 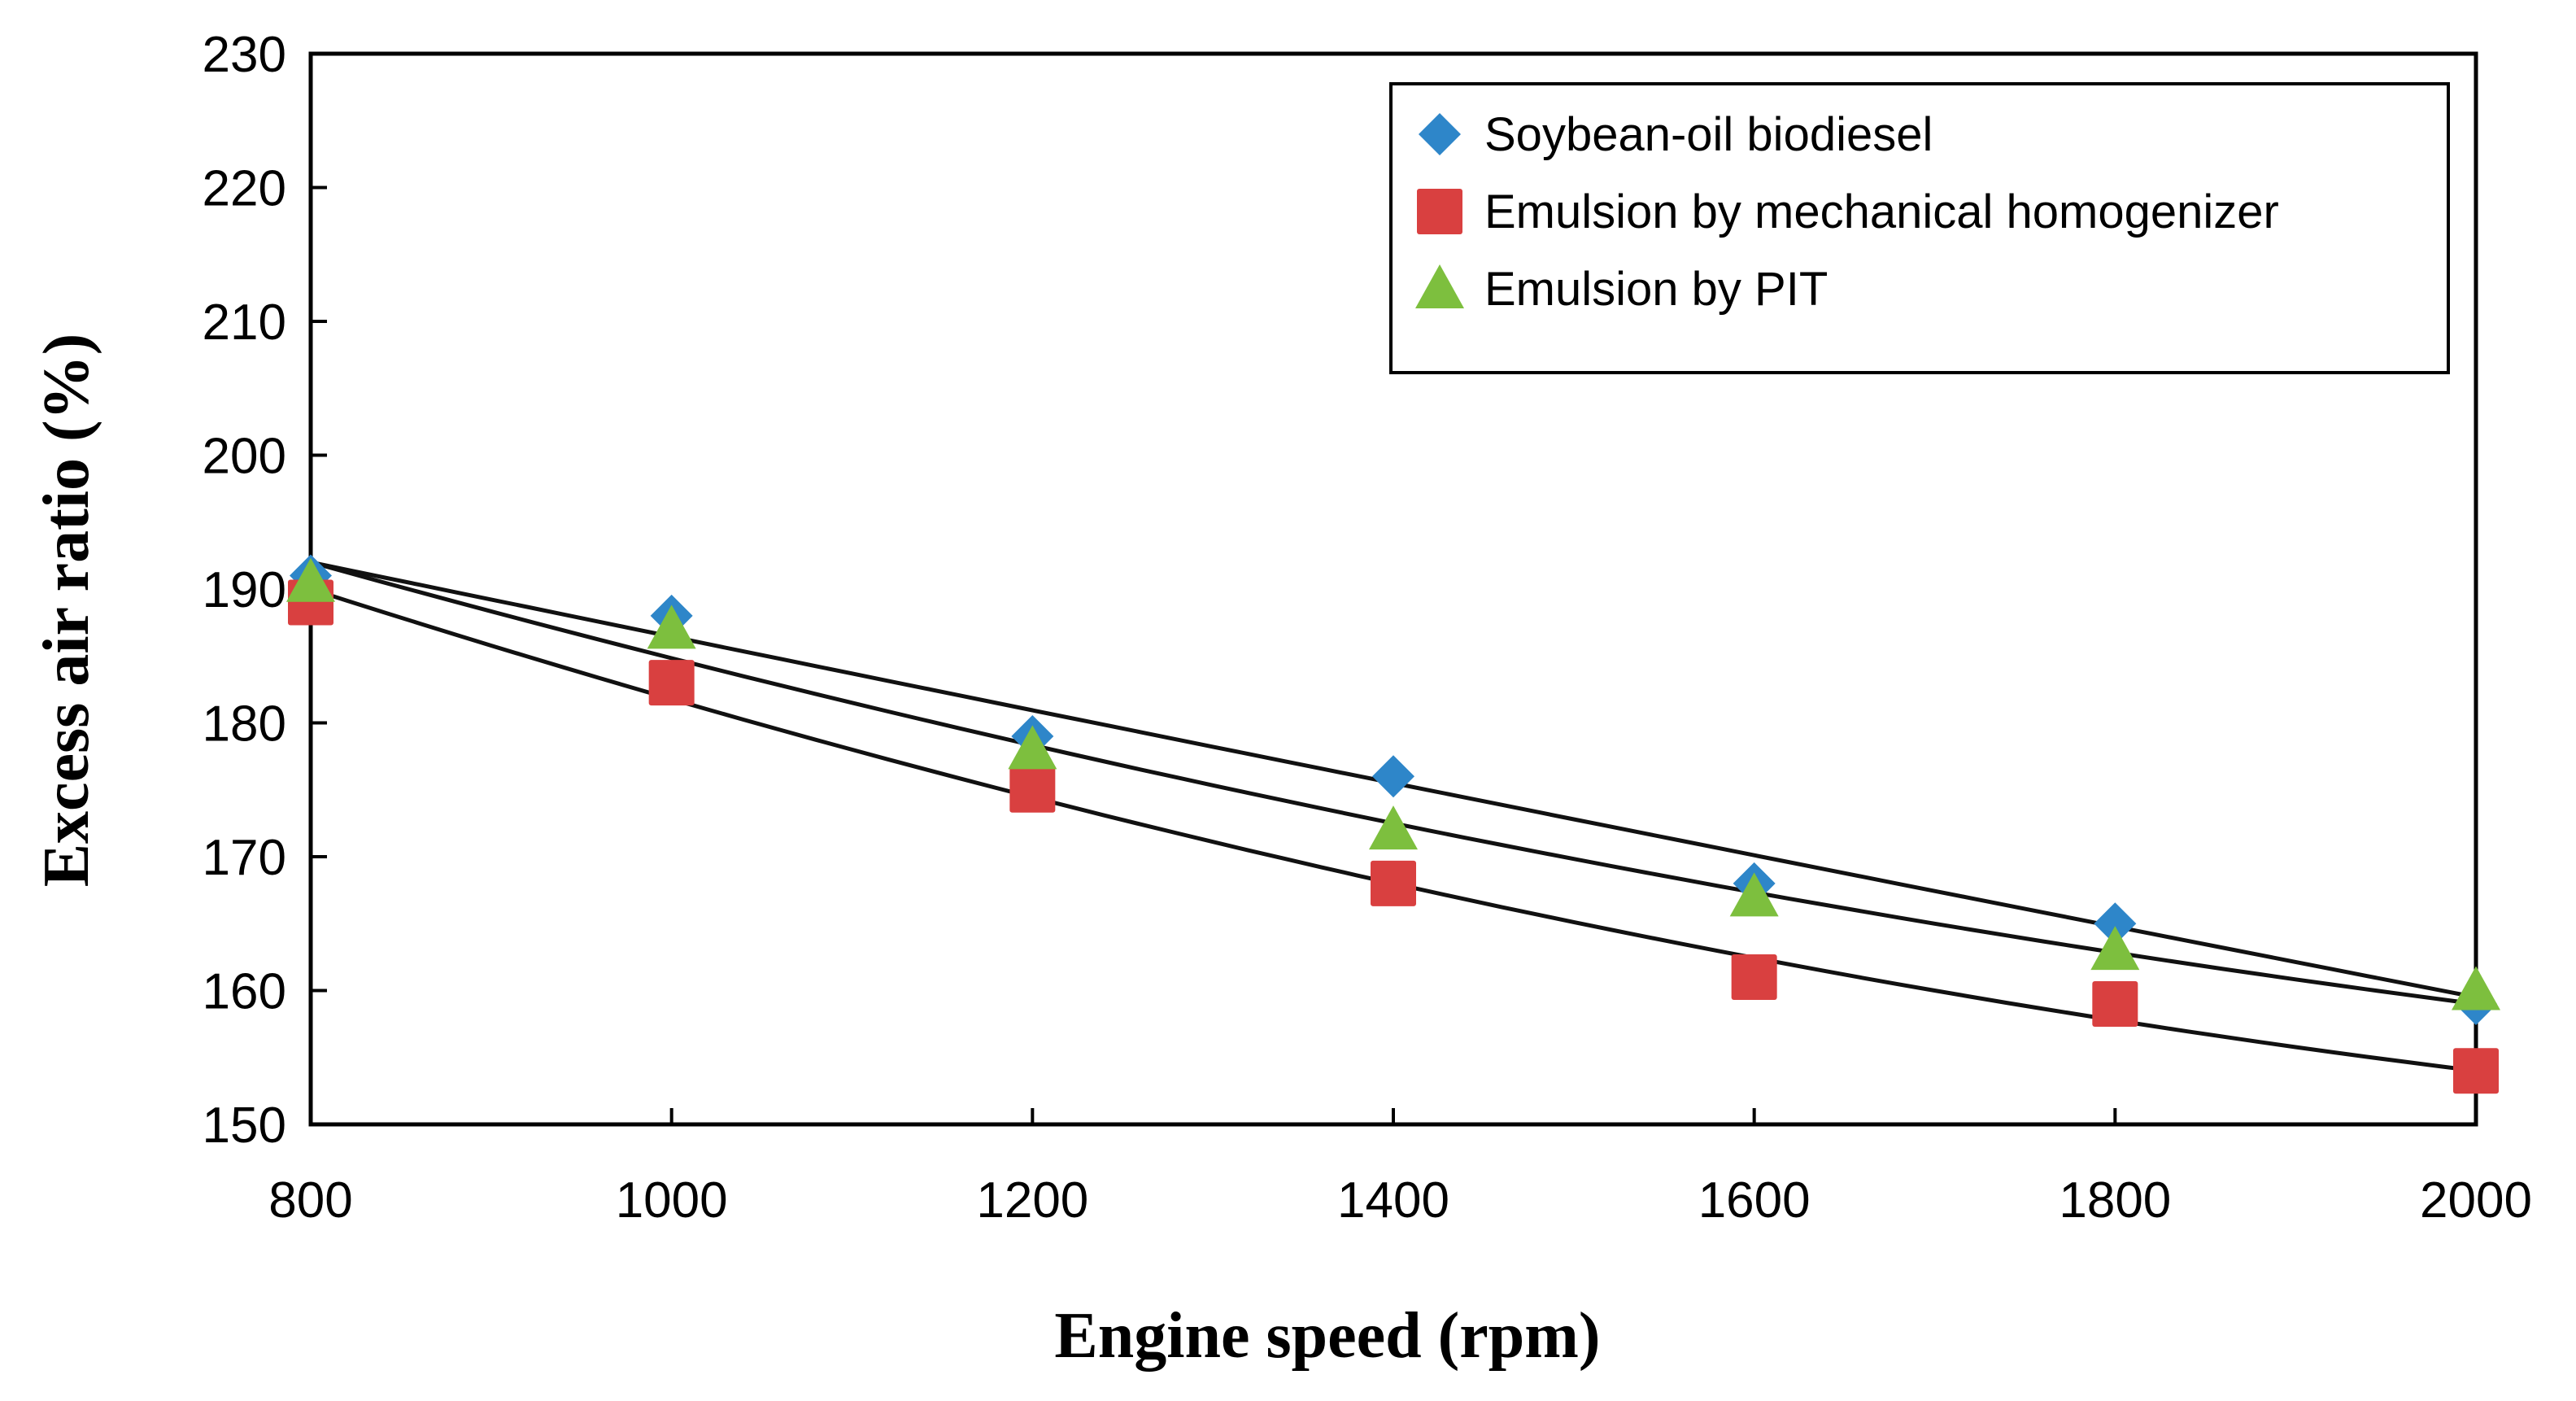 What do you see at coordinates (1881, 211) in the screenshot?
I see `legend-label: Emulsion by mechanical homogenizer` at bounding box center [1881, 211].